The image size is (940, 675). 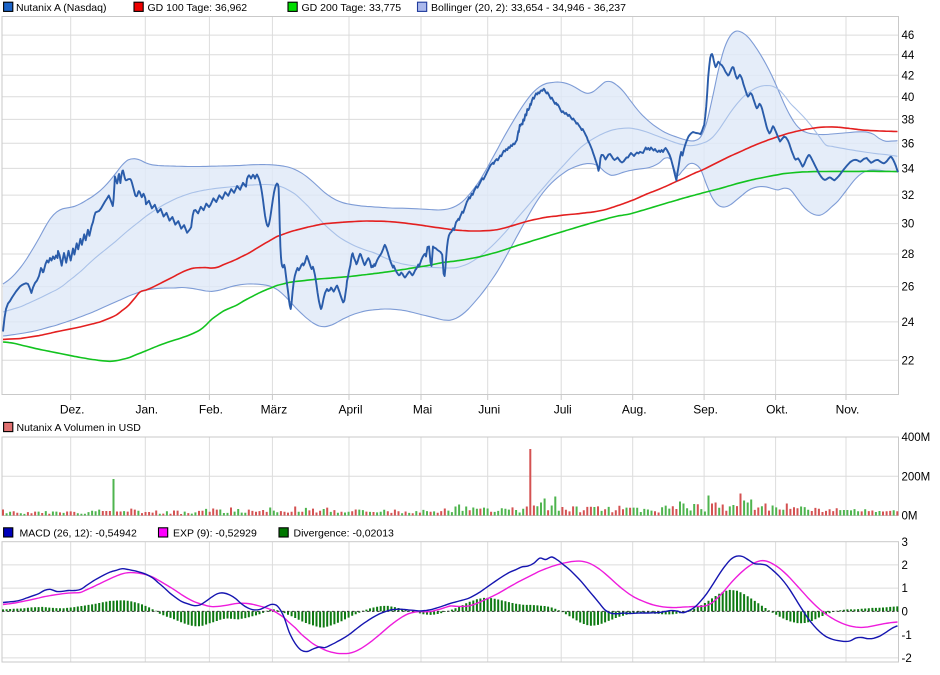 I want to click on svg-text: -2, so click(x=907, y=659).